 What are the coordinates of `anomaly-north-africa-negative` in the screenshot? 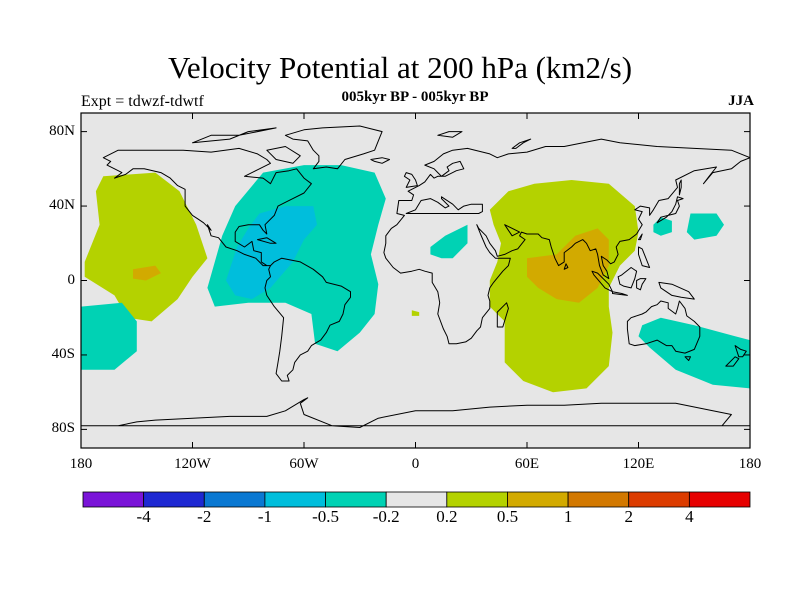 It's located at (449, 241).